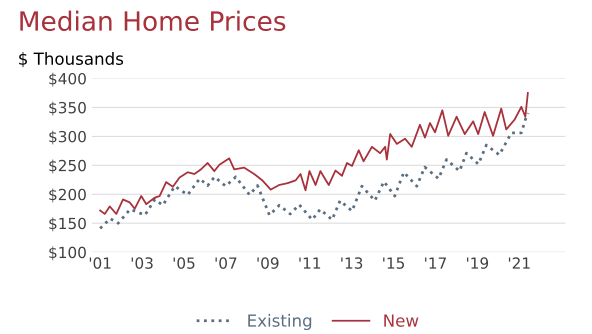 This screenshot has width=592, height=334. What do you see at coordinates (67, 79) in the screenshot?
I see `y-tick-label: $400` at bounding box center [67, 79].